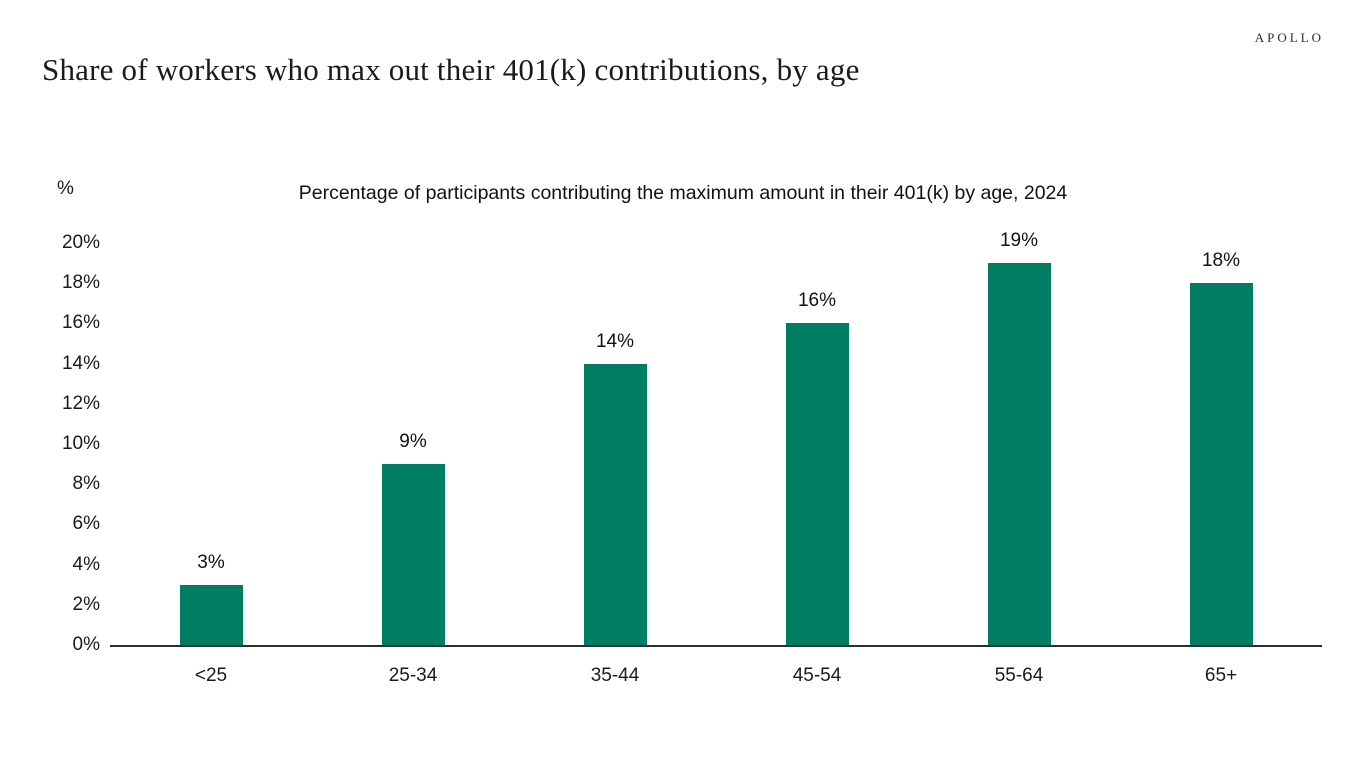  What do you see at coordinates (80, 403) in the screenshot?
I see `y-axis-tick-label: 12%` at bounding box center [80, 403].